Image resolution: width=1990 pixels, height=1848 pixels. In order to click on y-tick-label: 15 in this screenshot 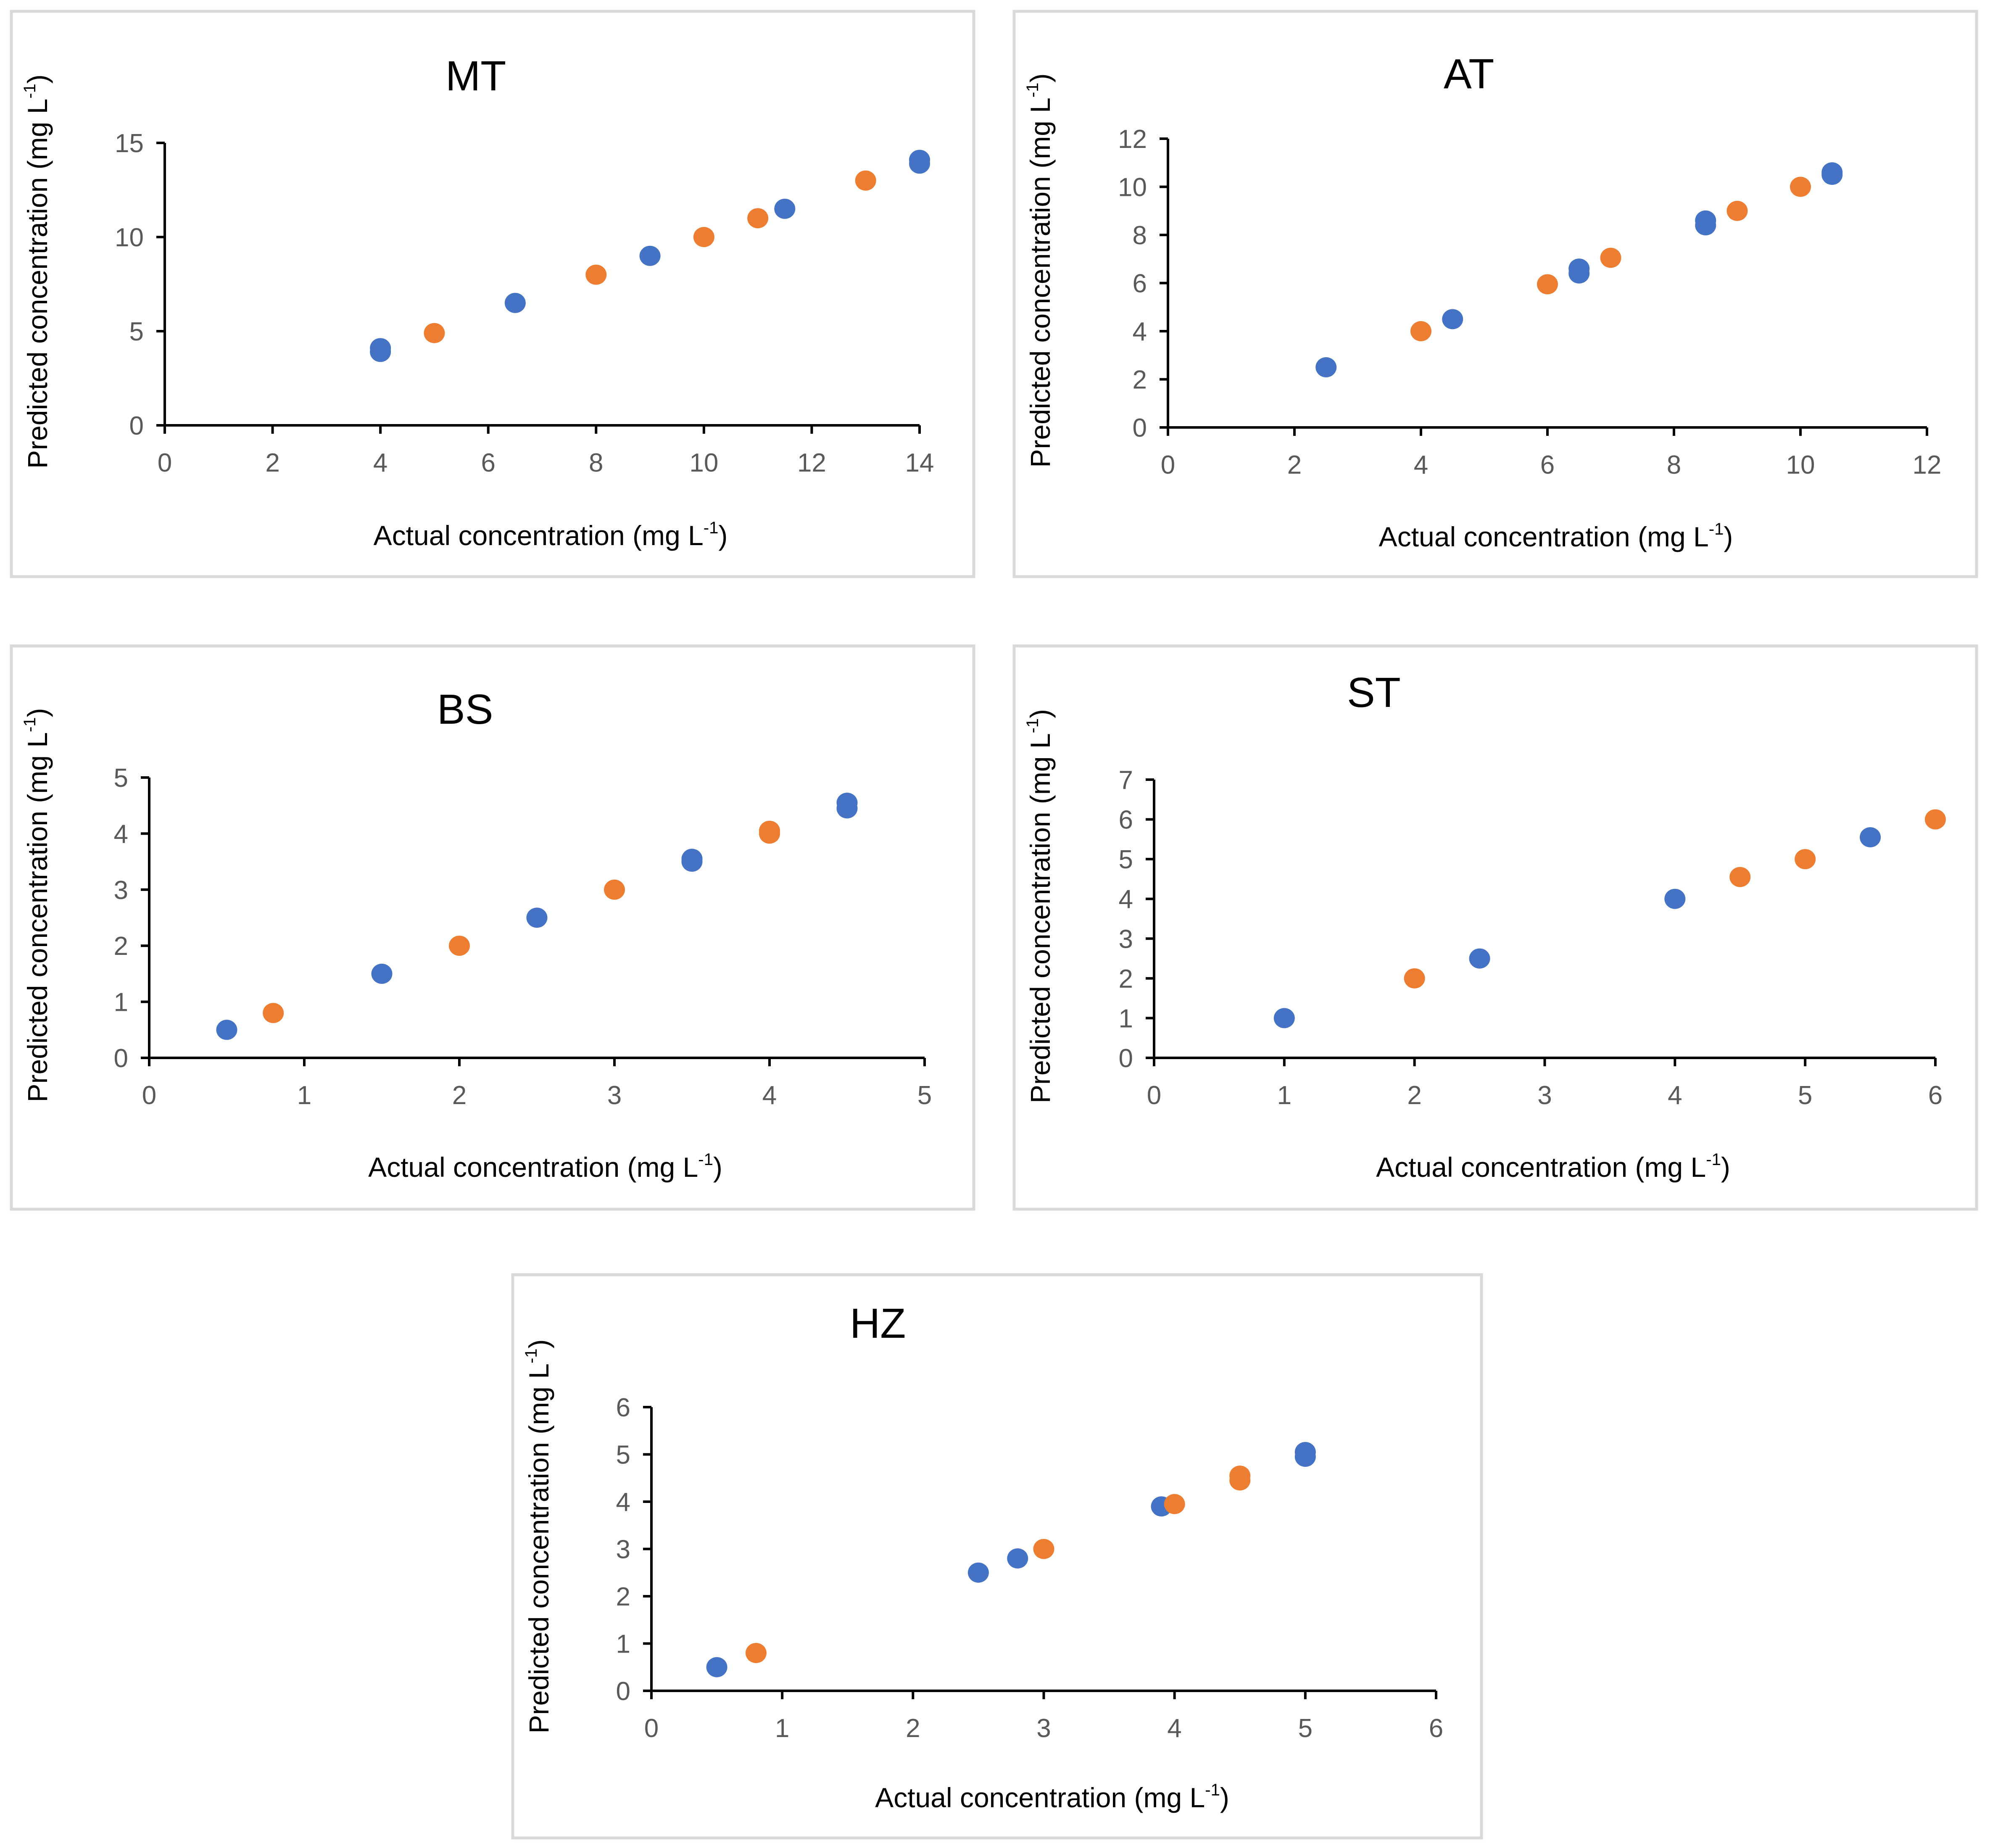, I will do `click(129, 143)`.